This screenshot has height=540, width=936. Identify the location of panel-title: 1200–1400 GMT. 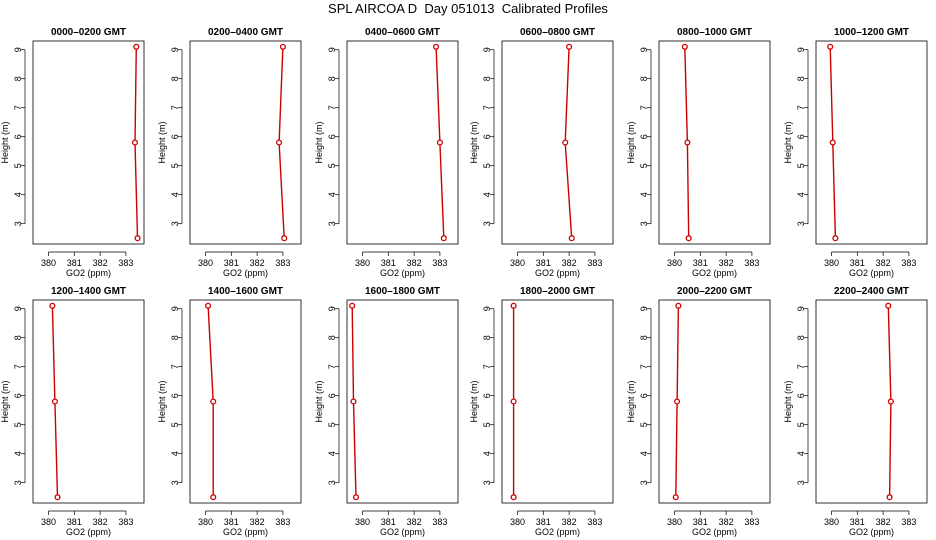
(88, 291).